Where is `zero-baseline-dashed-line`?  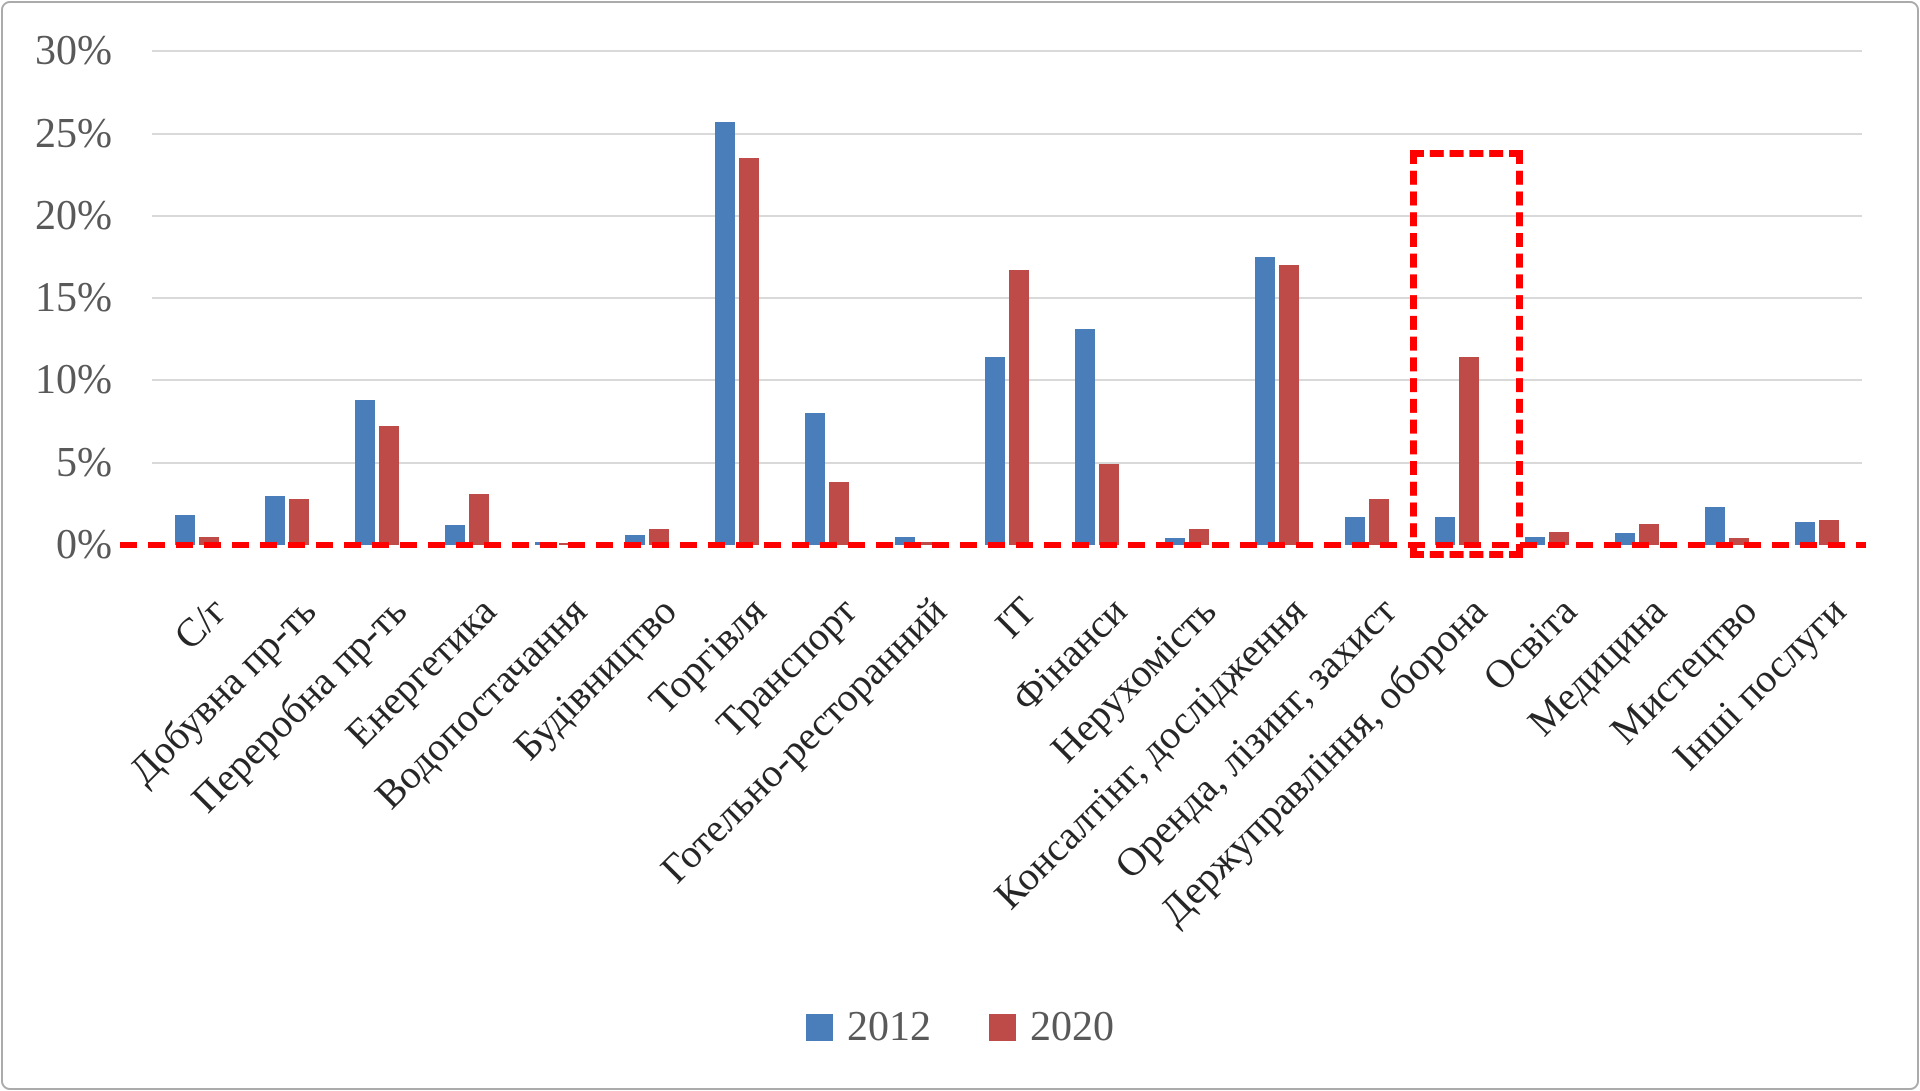
zero-baseline-dashed-line is located at coordinates (993, 545).